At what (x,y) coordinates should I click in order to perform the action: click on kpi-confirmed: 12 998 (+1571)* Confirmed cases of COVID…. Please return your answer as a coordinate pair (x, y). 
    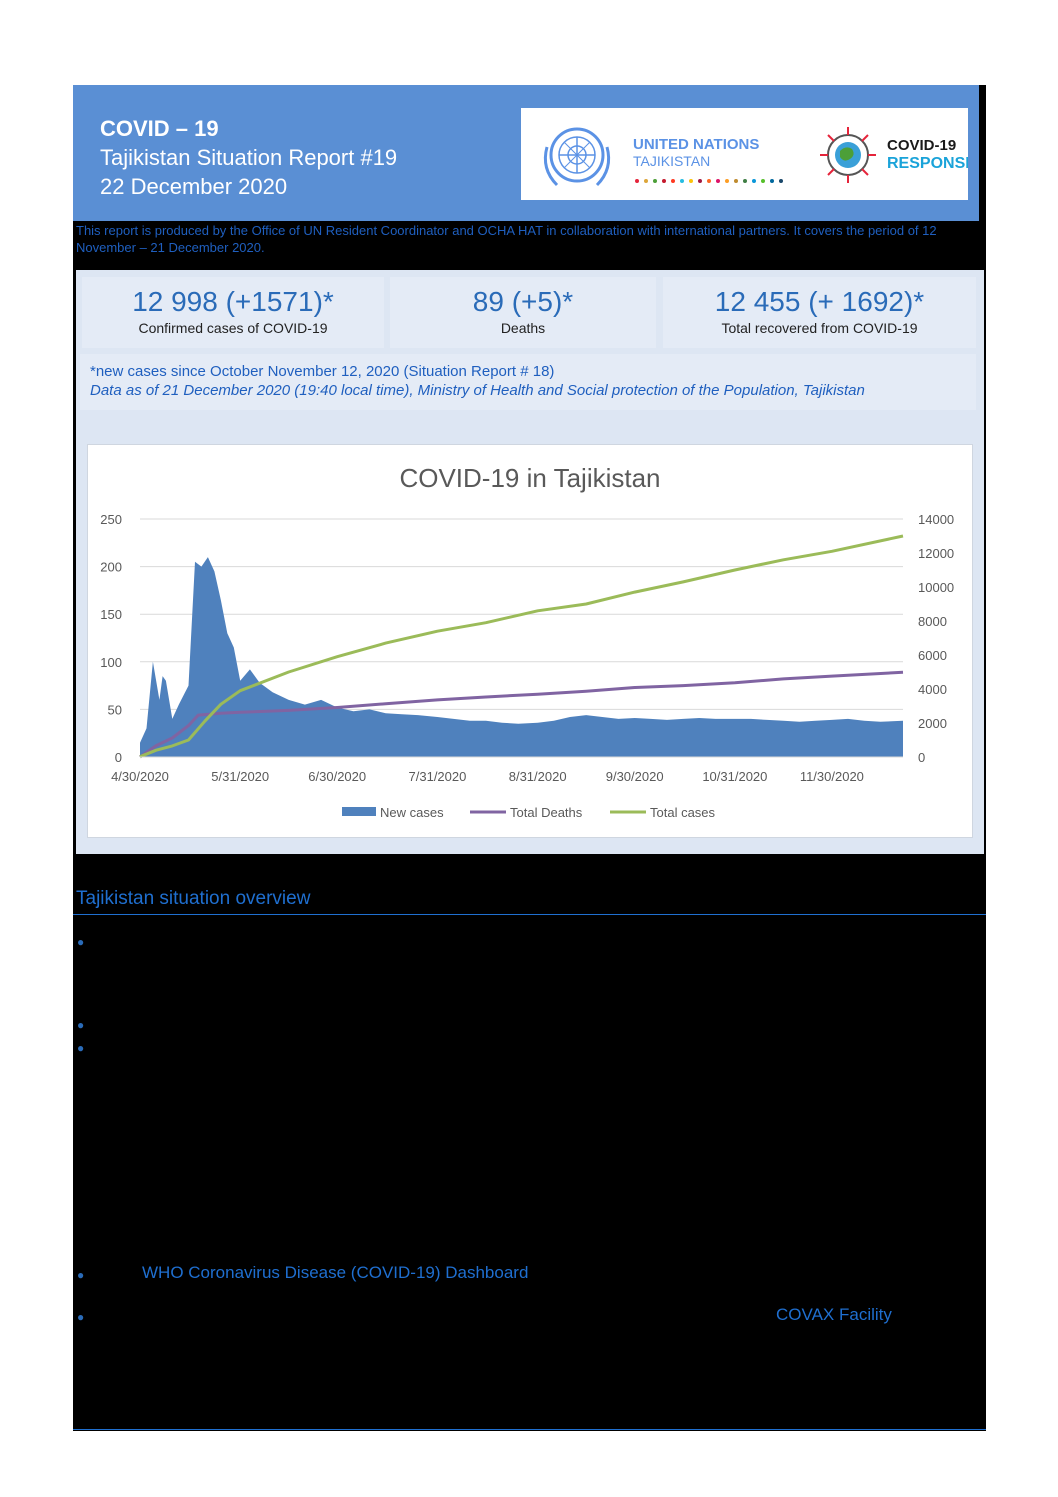
    Looking at the image, I should click on (233, 312).